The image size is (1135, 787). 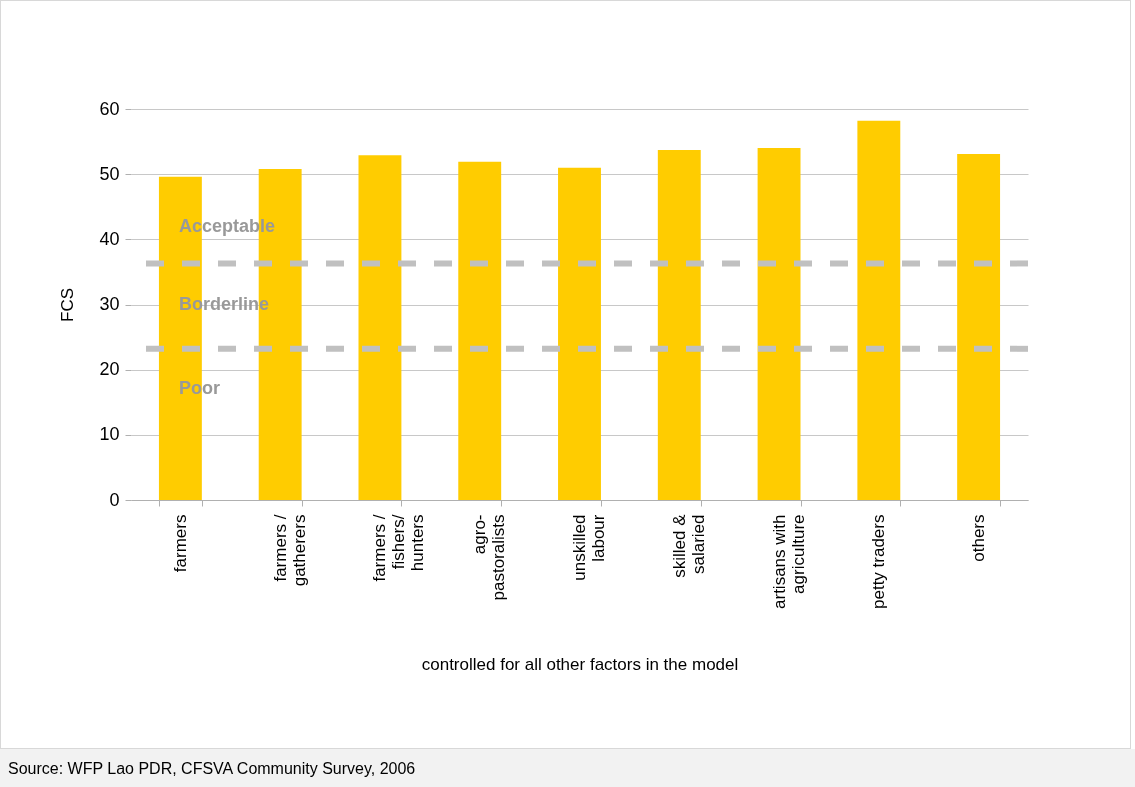 What do you see at coordinates (109, 108) in the screenshot?
I see `y-tick-label: 60` at bounding box center [109, 108].